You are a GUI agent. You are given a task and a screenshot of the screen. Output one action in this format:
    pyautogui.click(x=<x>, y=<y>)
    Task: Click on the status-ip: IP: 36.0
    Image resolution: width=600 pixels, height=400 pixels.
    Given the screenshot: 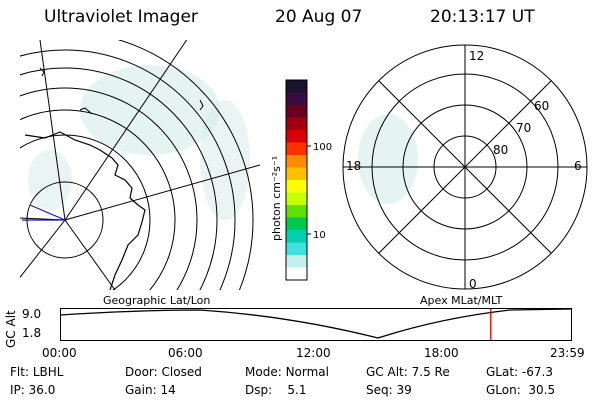 What is the action you would take?
    pyautogui.click(x=33, y=390)
    